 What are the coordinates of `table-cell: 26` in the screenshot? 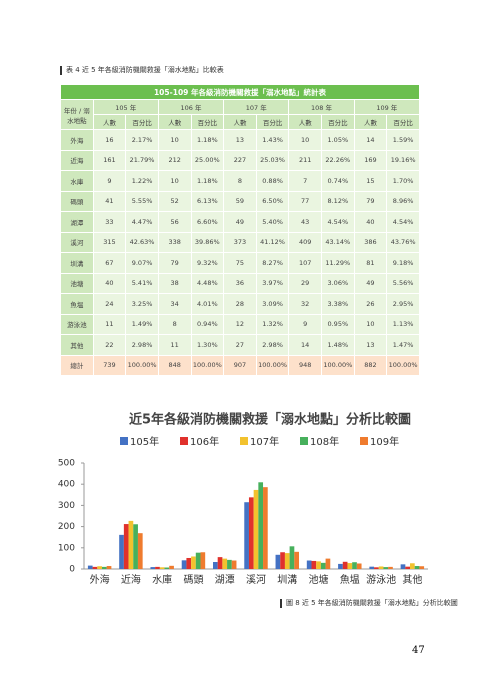 It's located at (370, 304).